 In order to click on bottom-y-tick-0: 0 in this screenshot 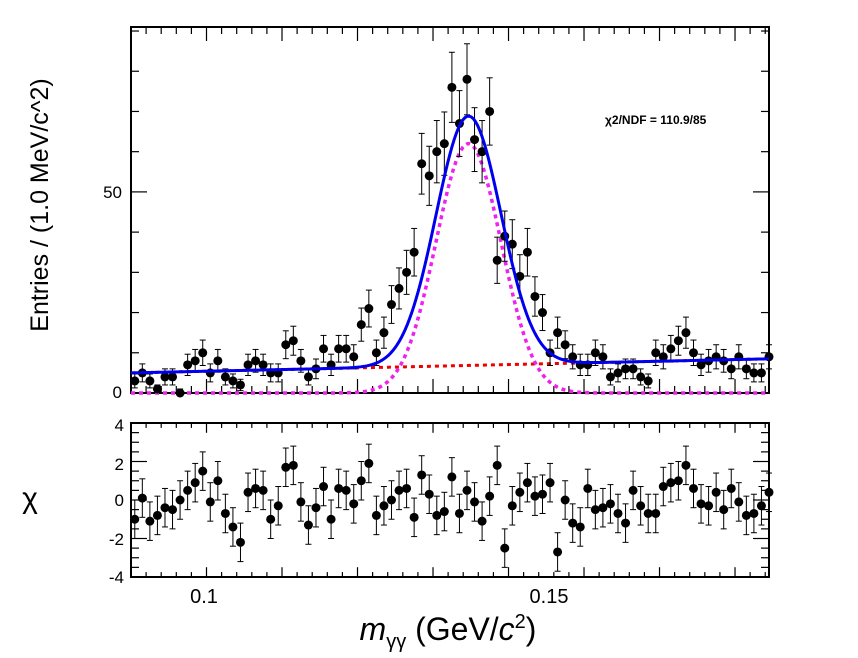, I will do `click(119, 500)`.